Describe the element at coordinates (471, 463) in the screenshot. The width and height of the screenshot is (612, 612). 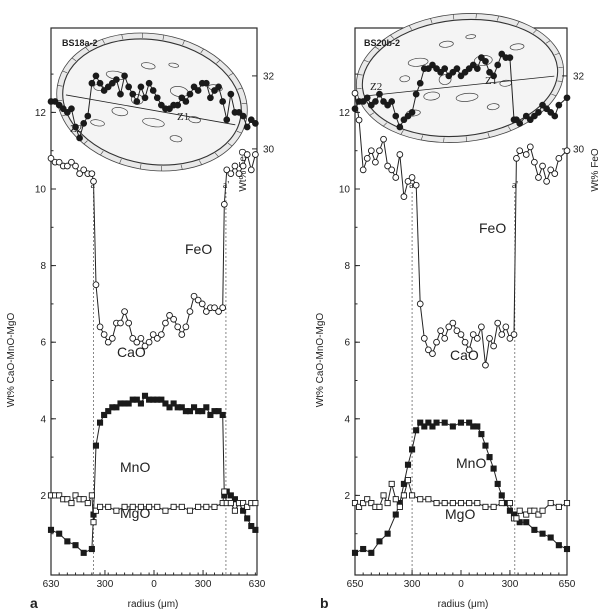
I see `series-label-mno: MnO` at that location.